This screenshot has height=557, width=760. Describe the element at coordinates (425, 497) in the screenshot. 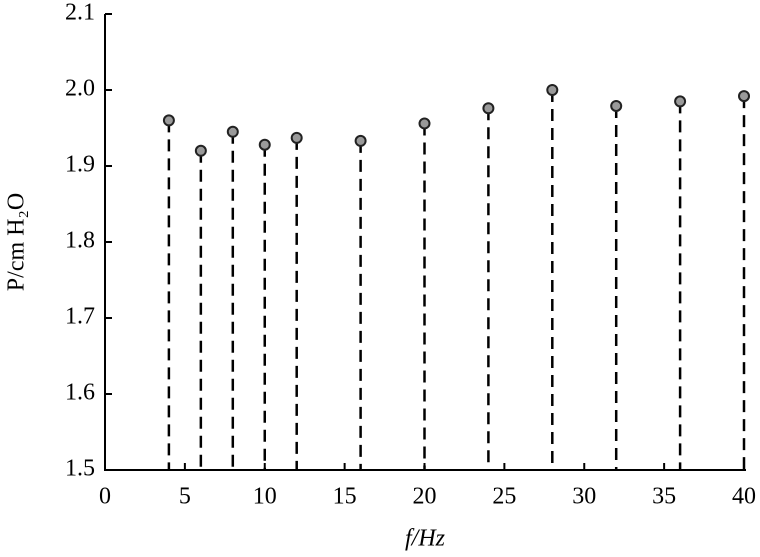

I see `x-tick-label: 20` at that location.